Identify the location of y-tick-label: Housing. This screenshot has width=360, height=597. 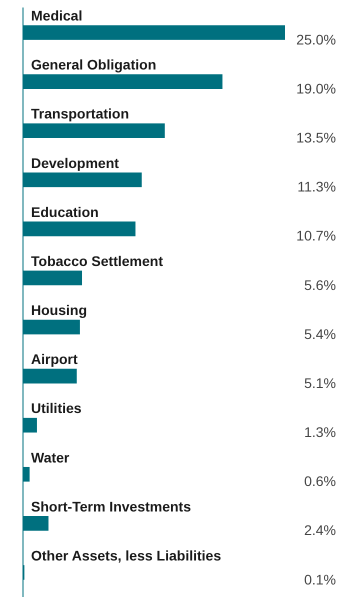
(59, 310).